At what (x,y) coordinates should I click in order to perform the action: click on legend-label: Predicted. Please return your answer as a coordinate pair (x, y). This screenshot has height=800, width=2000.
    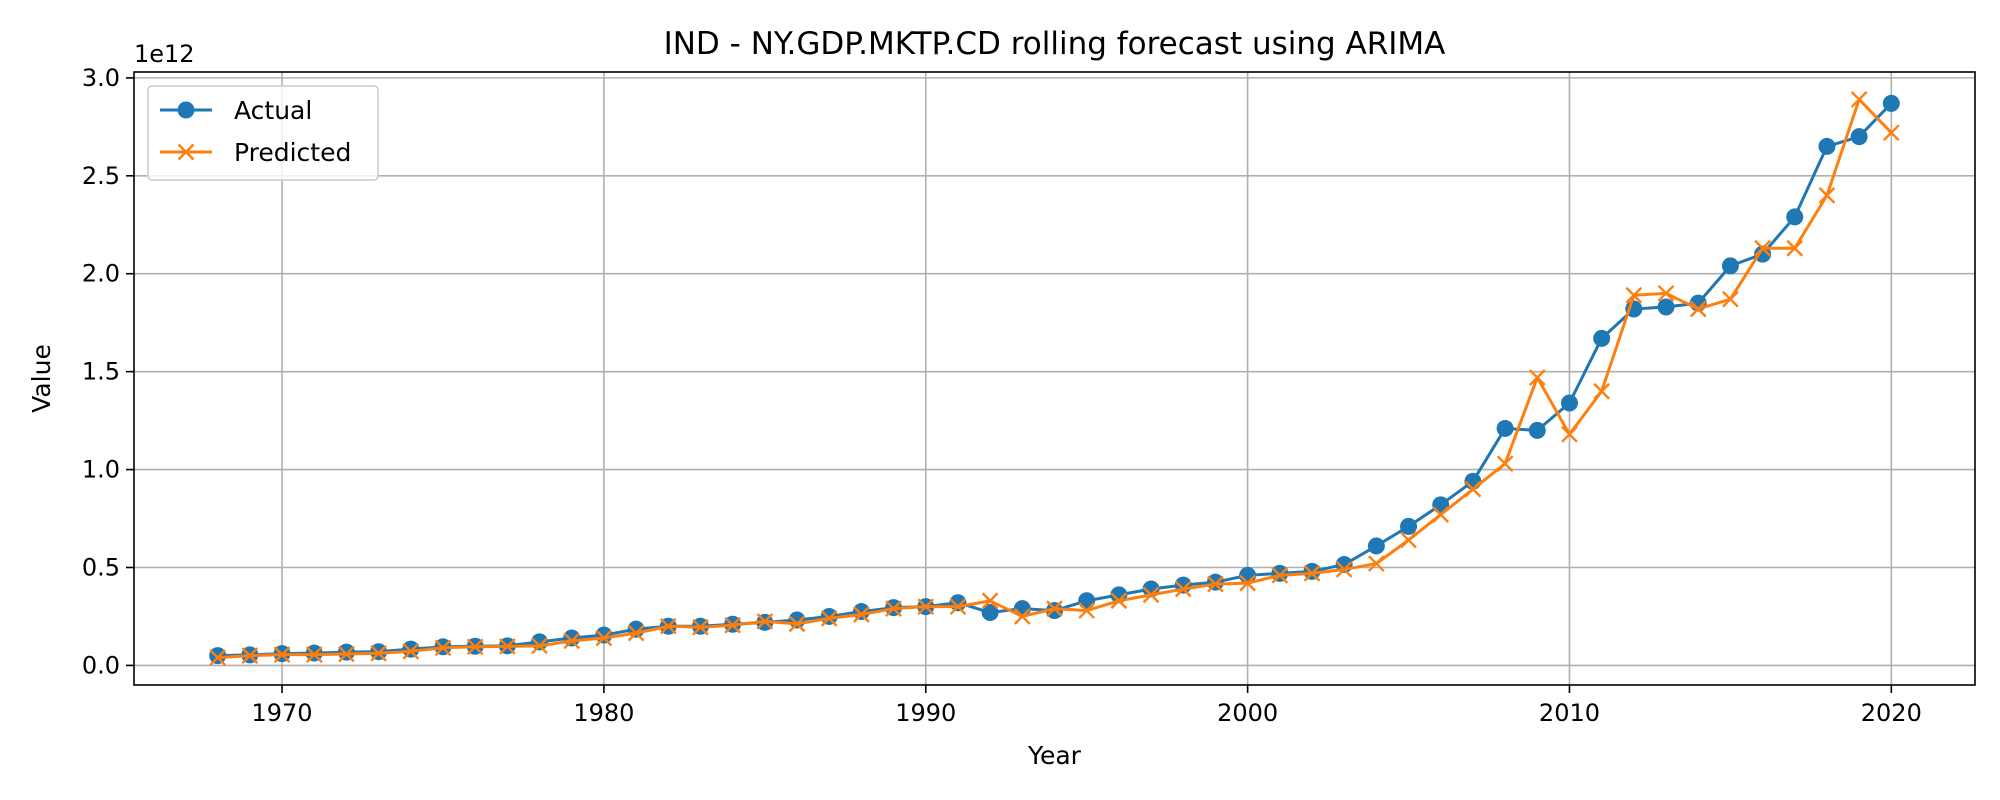
    Looking at the image, I should click on (292, 152).